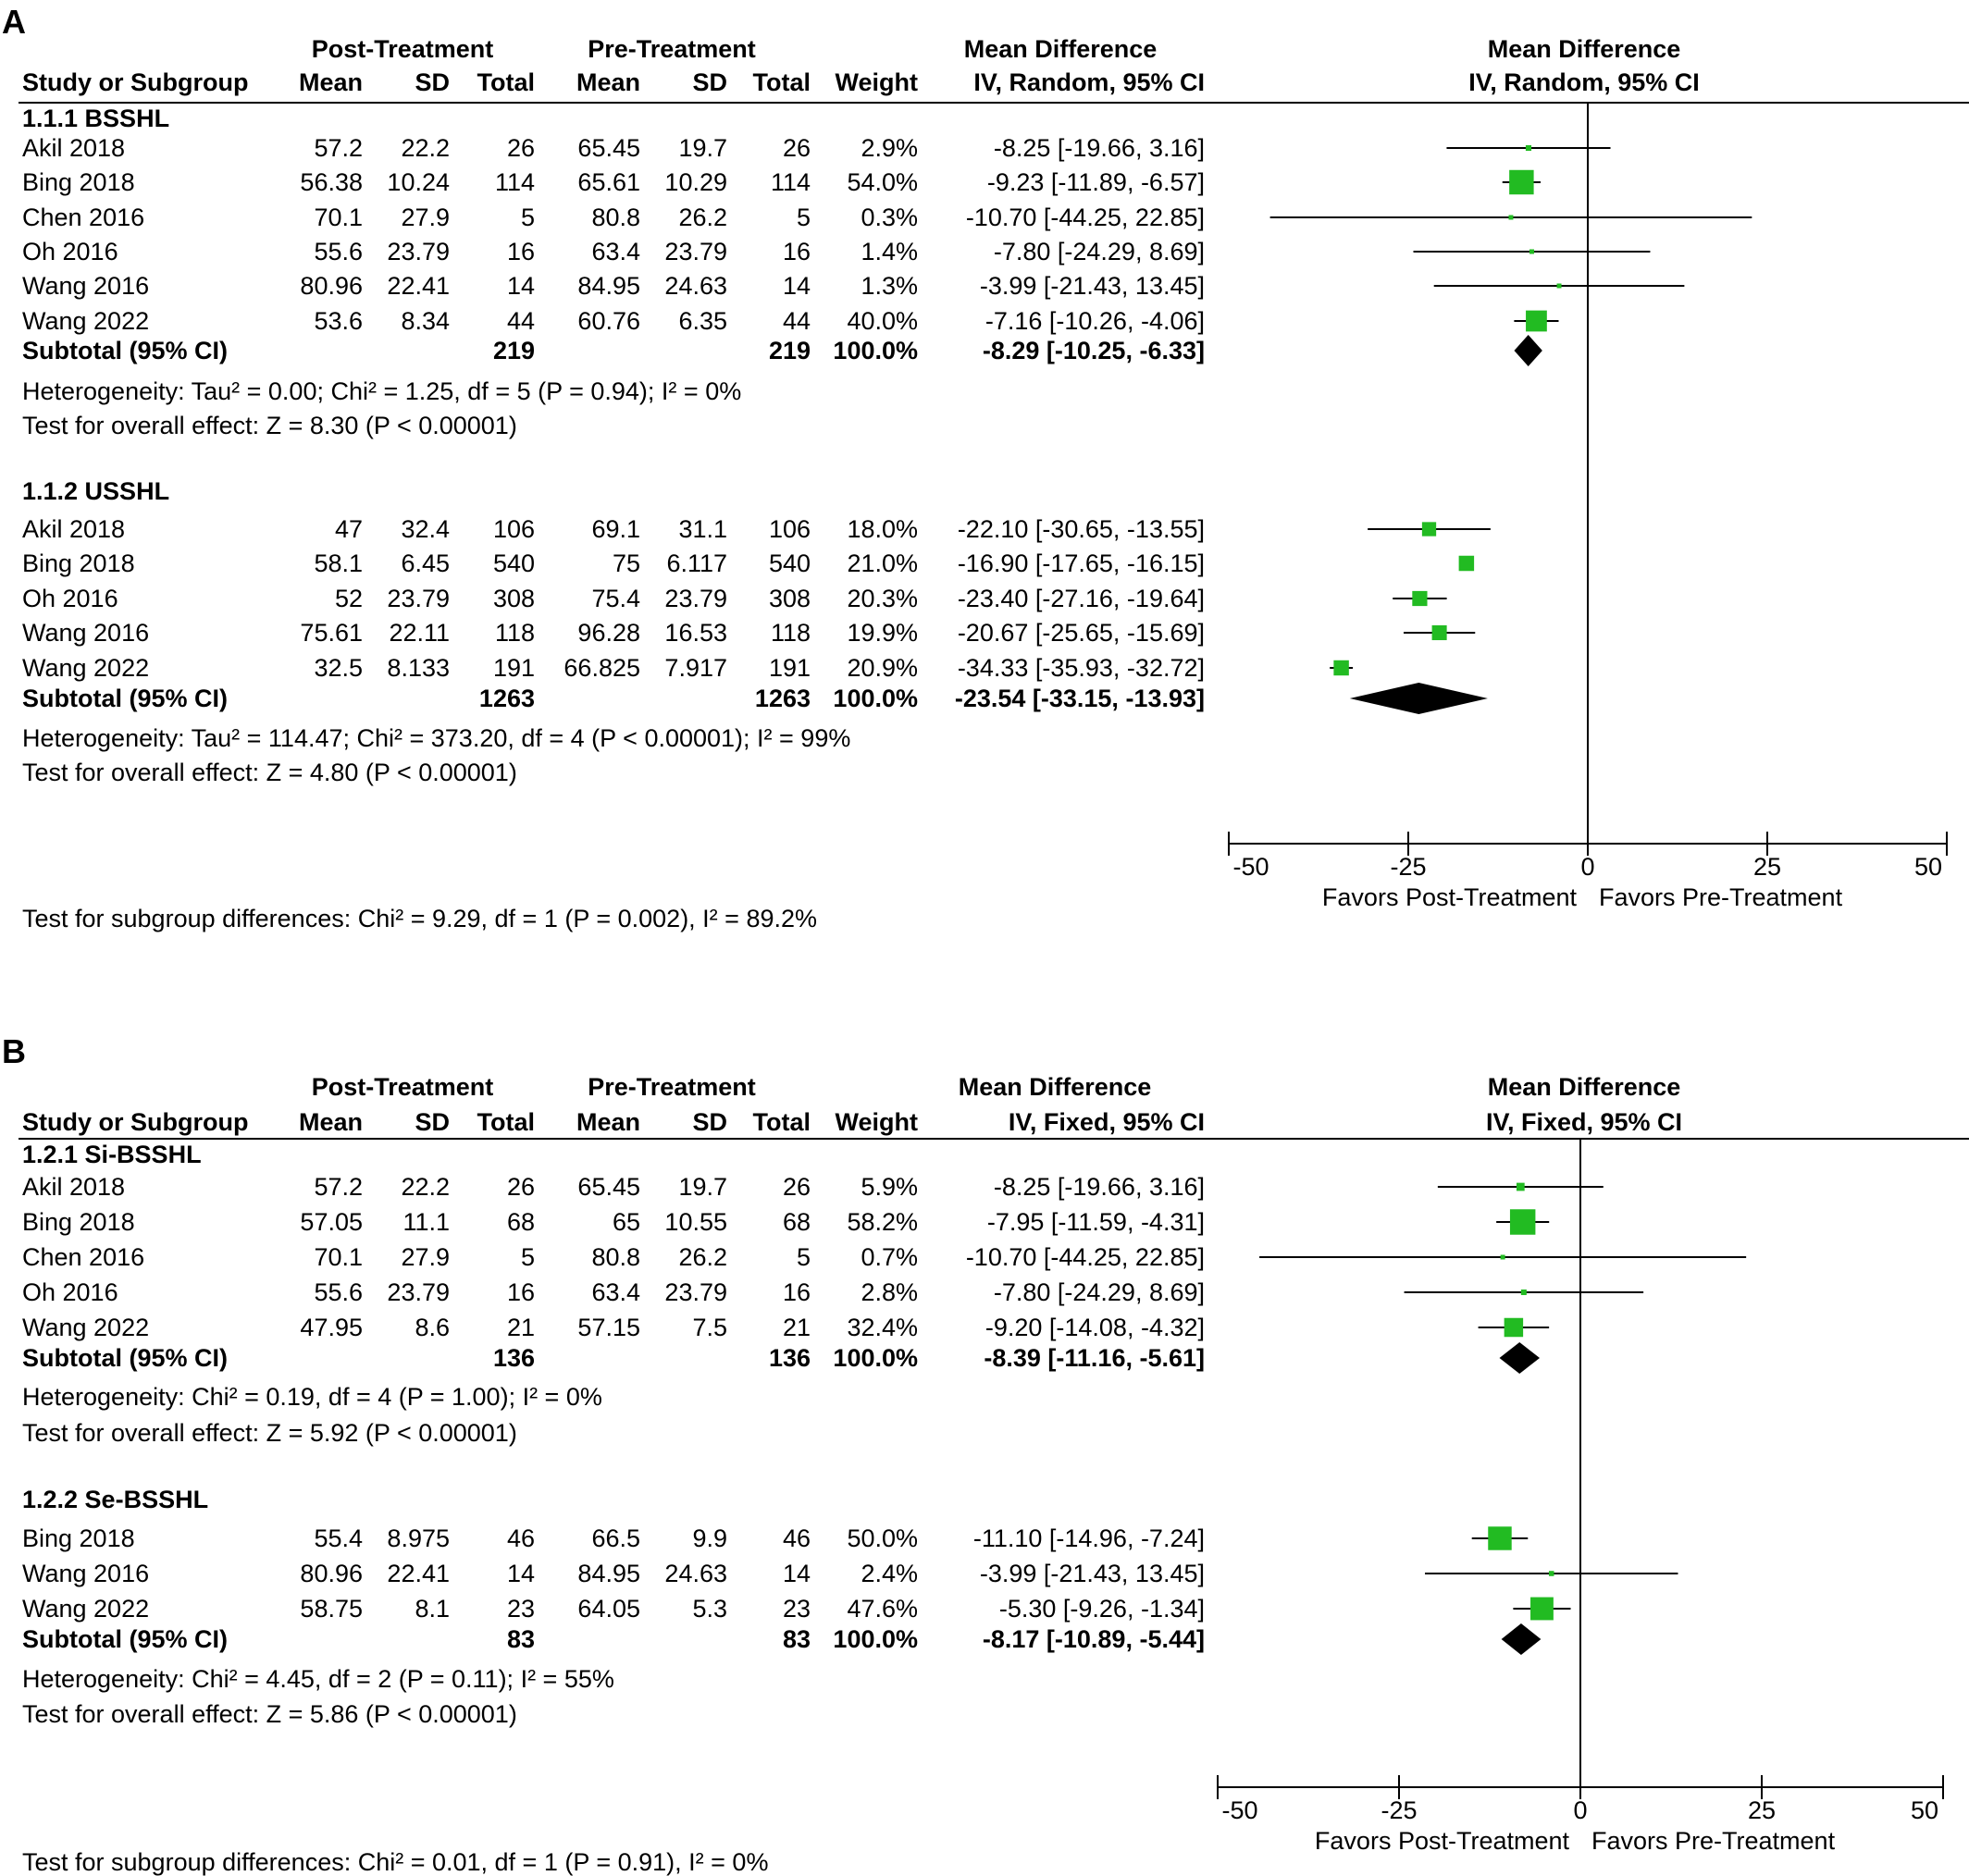 Image resolution: width=1969 pixels, height=1876 pixels. What do you see at coordinates (627, 563) in the screenshot?
I see `pre-mean: 75` at bounding box center [627, 563].